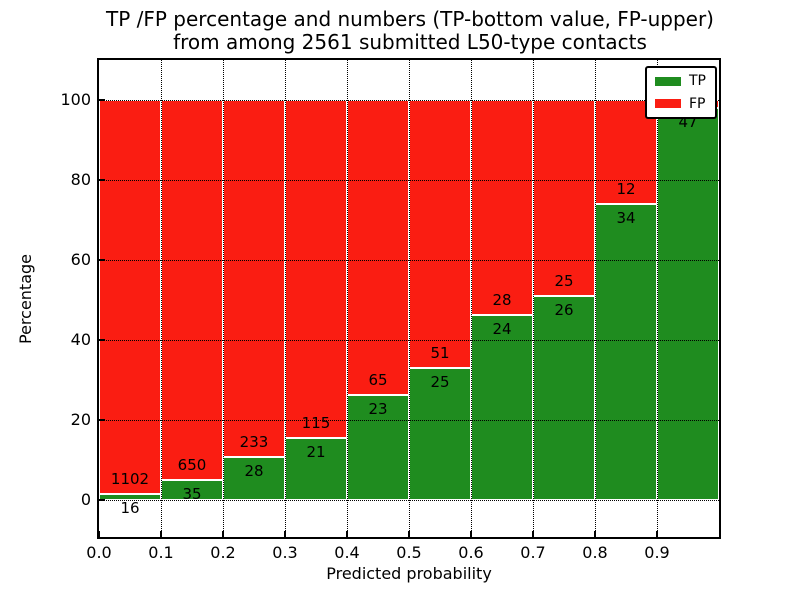 This screenshot has height=600, width=800. What do you see at coordinates (409, 298) in the screenshot?
I see `gridline-x-0.5` at bounding box center [409, 298].